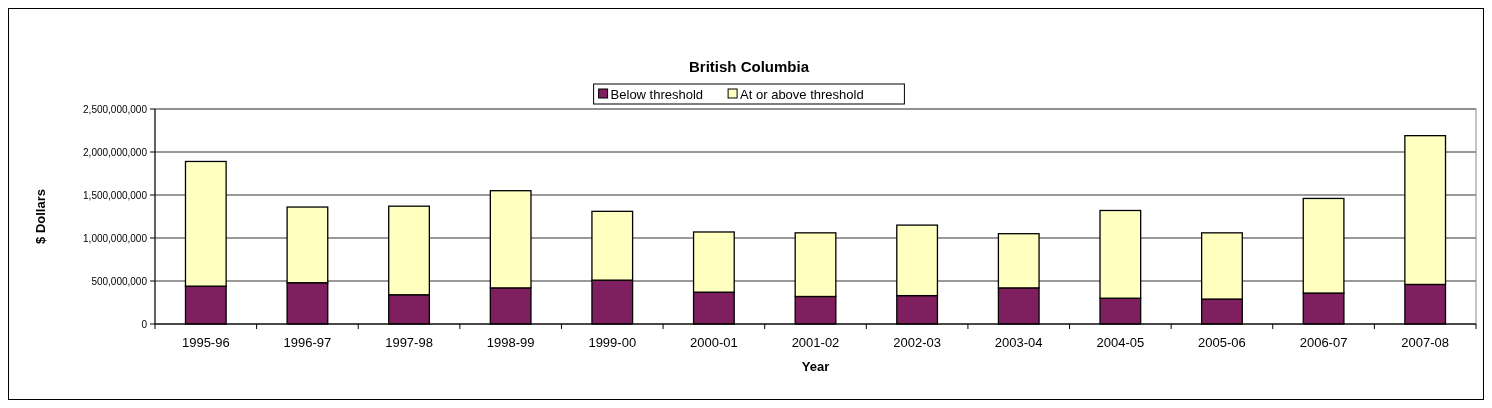  What do you see at coordinates (714, 342) in the screenshot?
I see `x-tick-label: 2000-01` at bounding box center [714, 342].